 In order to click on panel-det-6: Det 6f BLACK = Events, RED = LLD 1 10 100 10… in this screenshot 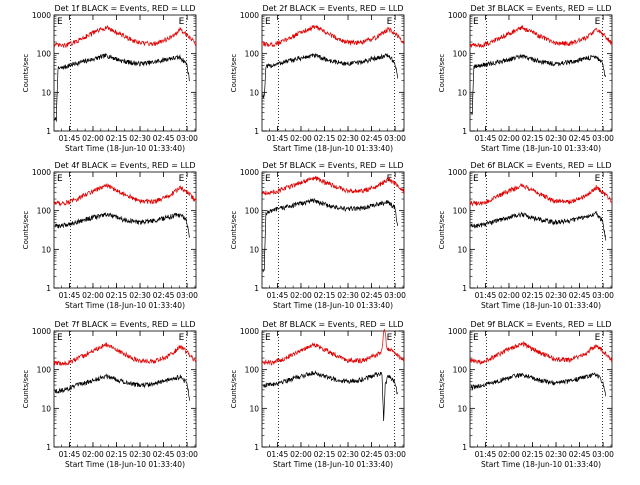, I will do `click(526, 235)`.